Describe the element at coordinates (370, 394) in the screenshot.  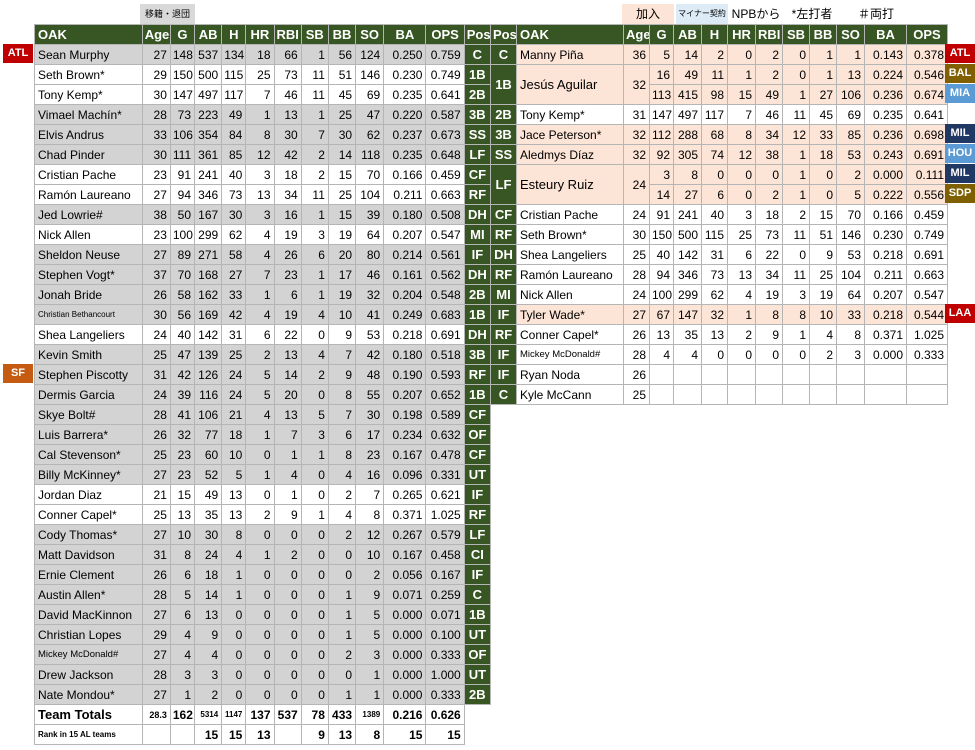
I see `stat-so: 55` at that location.